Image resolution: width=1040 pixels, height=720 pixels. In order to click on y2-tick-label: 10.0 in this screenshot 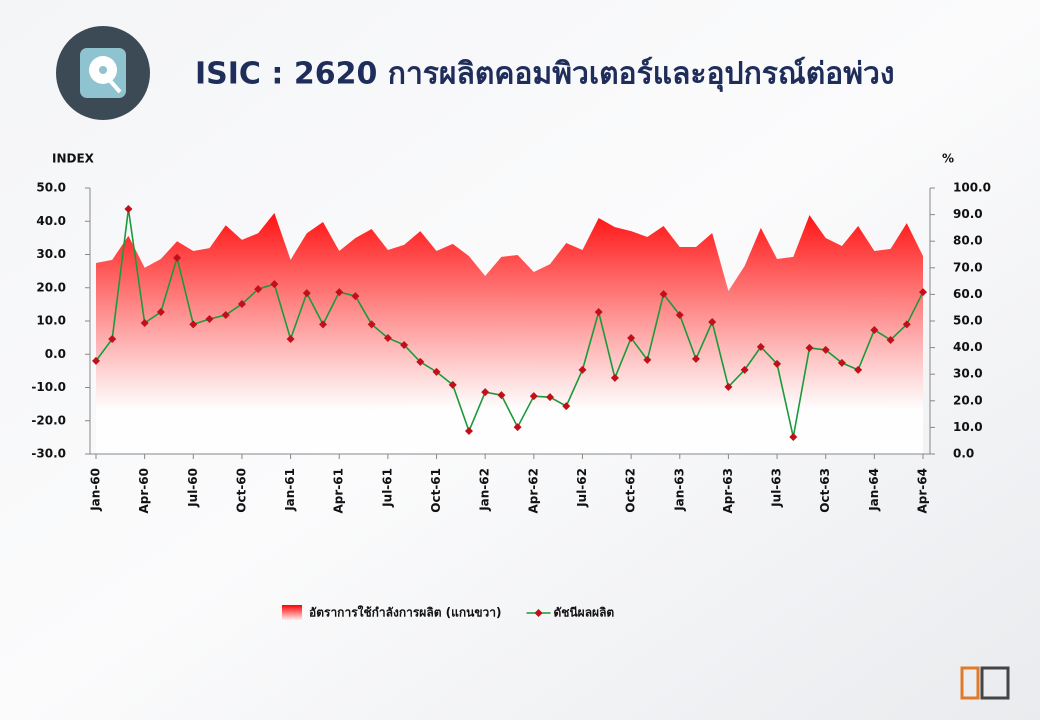, I will do `click(968, 427)`.